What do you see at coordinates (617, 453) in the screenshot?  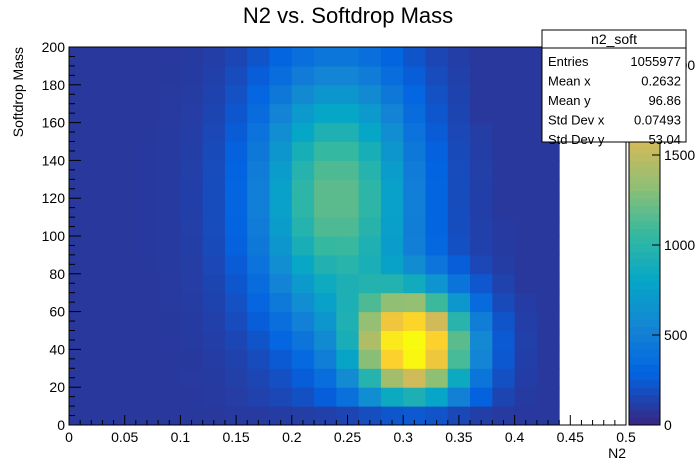 I see `x-axis-label: N2` at bounding box center [617, 453].